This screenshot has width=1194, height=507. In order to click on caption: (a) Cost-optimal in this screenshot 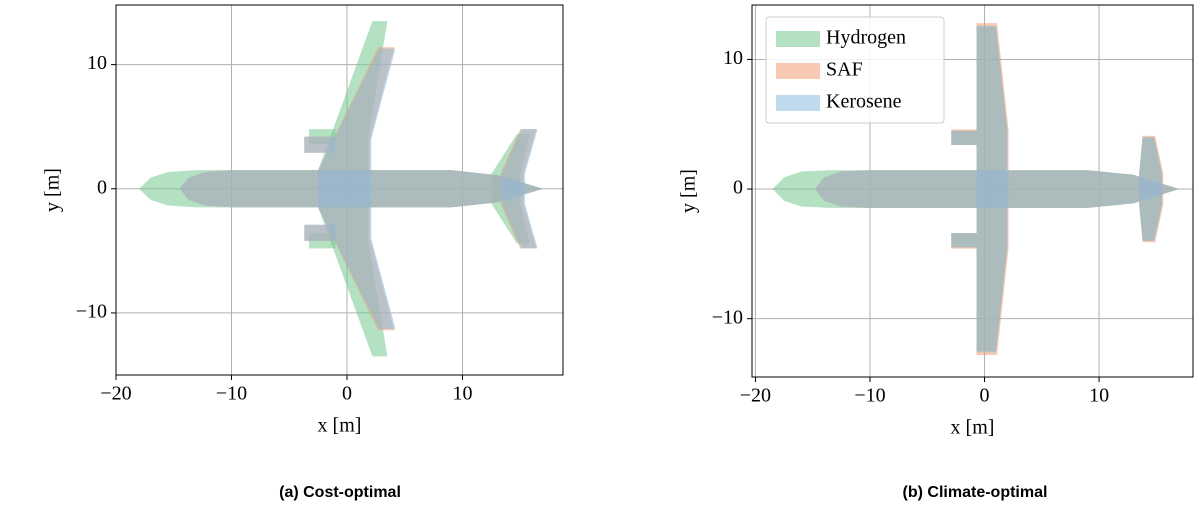, I will do `click(340, 492)`.